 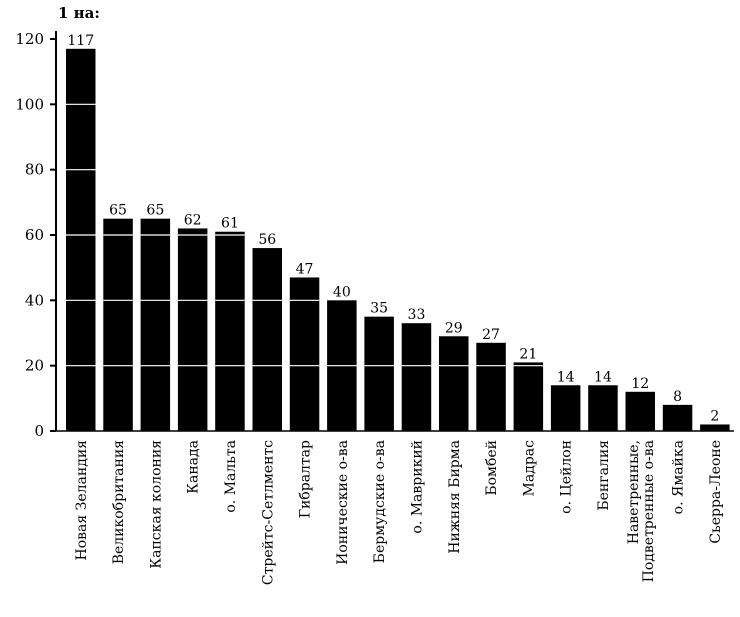 What do you see at coordinates (634, 492) in the screenshot?
I see `category-label-line: Наветренные,` at bounding box center [634, 492].